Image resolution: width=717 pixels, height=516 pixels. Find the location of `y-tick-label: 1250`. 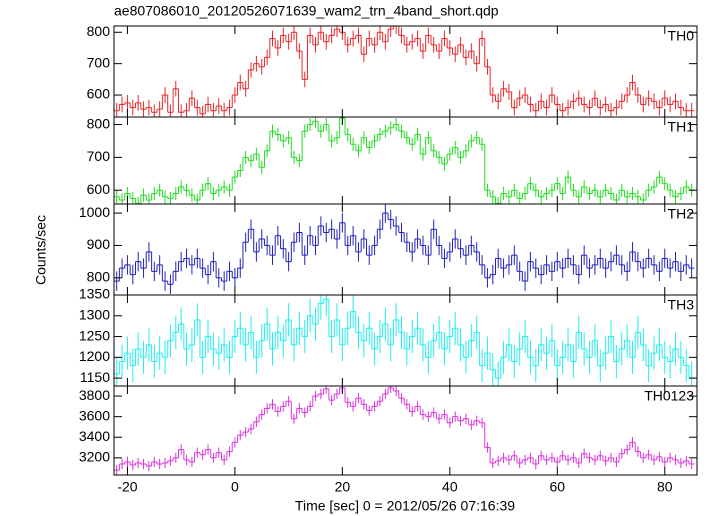

y-tick-label: 1250 is located at coordinates (94, 335).